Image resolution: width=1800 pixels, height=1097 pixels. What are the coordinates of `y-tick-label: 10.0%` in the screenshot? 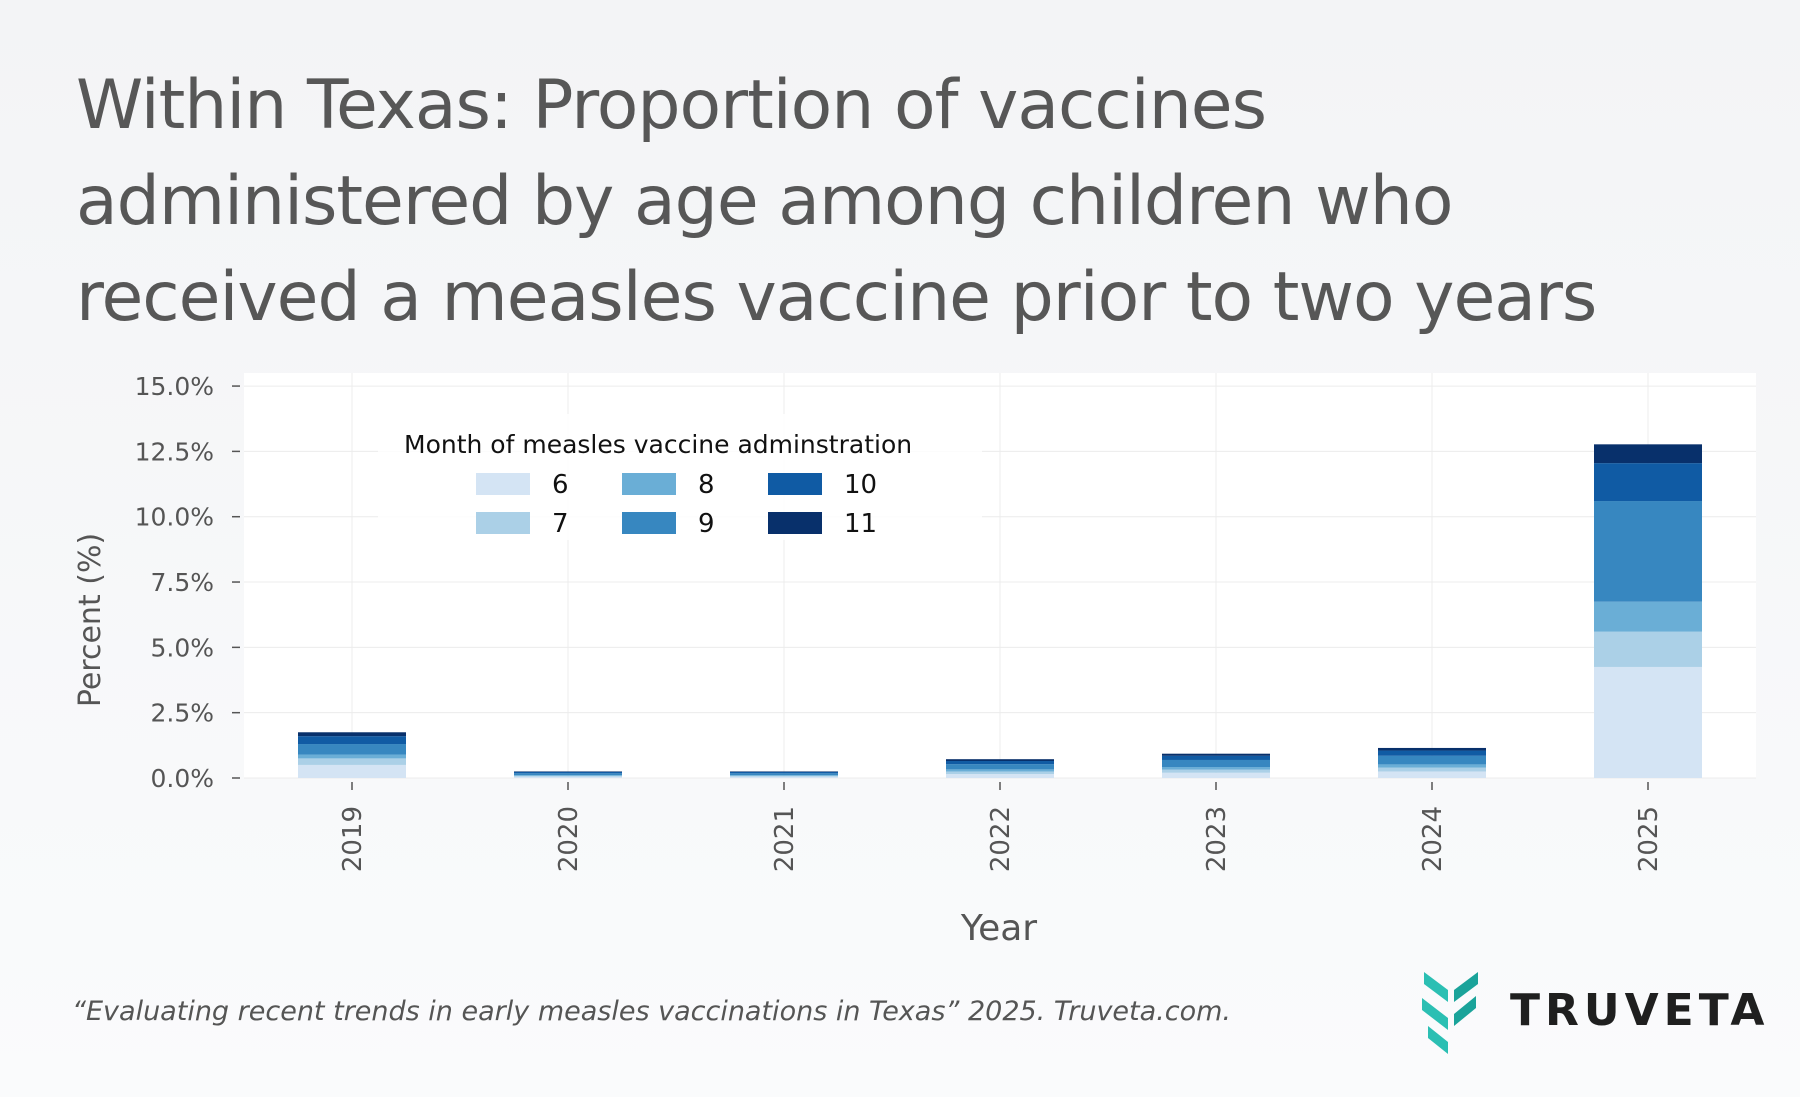 It's located at (174, 517).